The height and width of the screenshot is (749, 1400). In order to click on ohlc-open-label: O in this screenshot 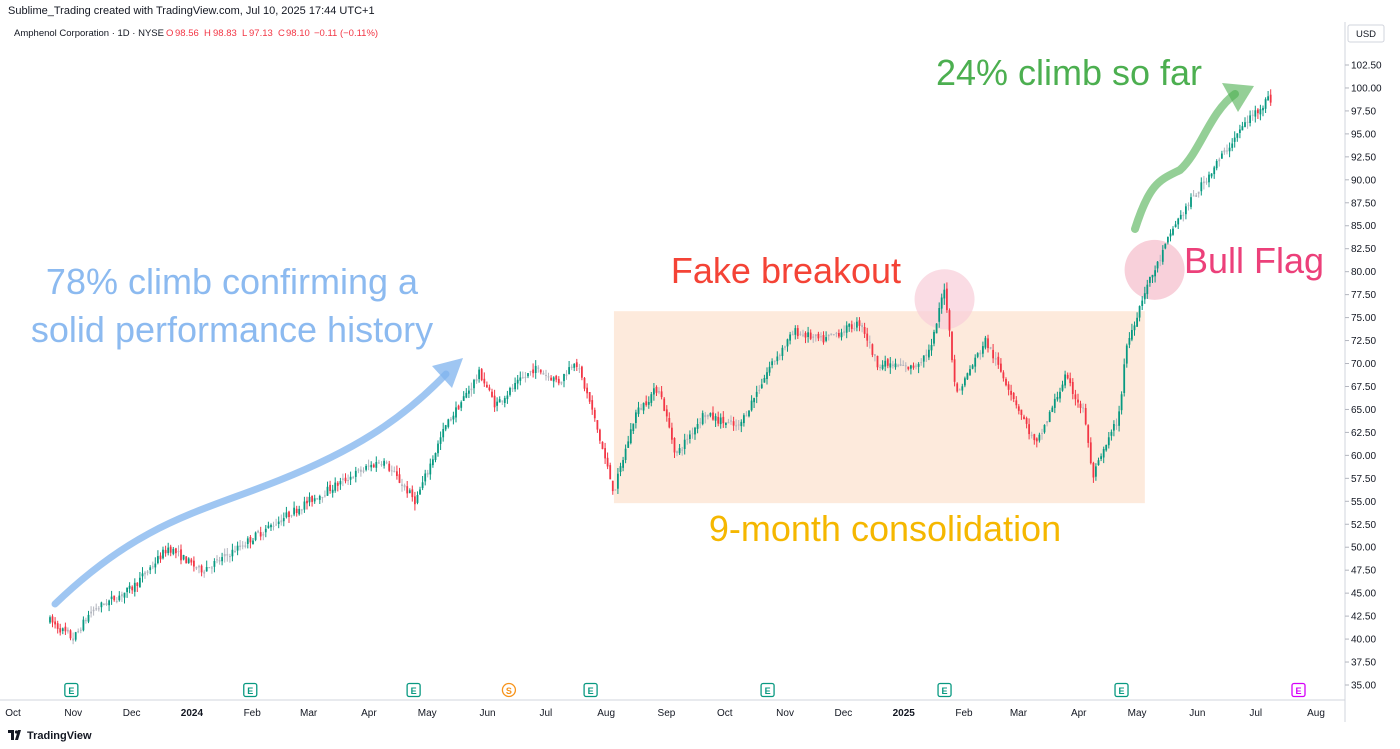, I will do `click(169, 33)`.